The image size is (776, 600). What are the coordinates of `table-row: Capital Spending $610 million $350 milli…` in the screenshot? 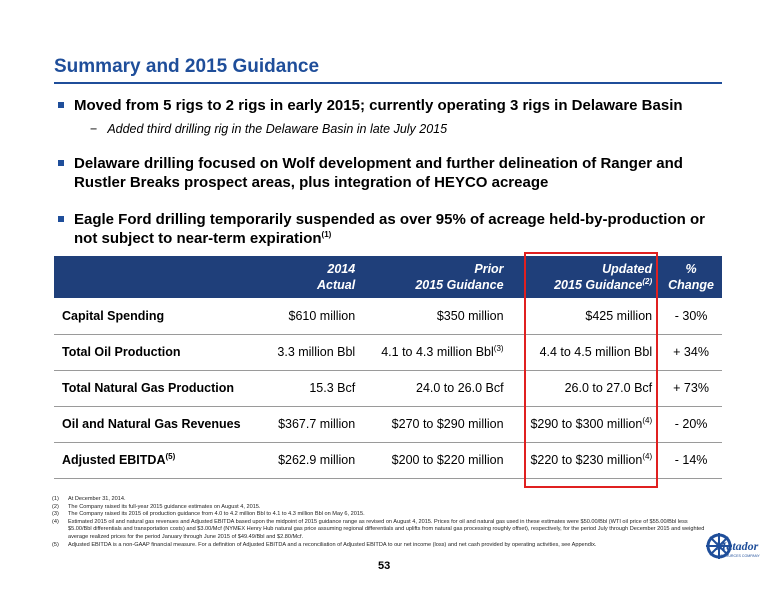 It's located at (388, 316).